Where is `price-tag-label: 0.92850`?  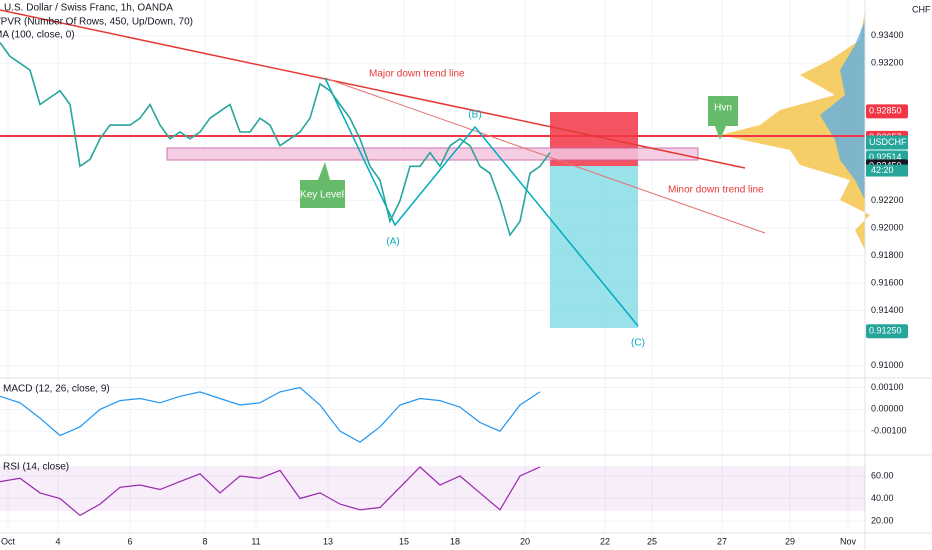
price-tag-label: 0.92850 is located at coordinates (885, 111).